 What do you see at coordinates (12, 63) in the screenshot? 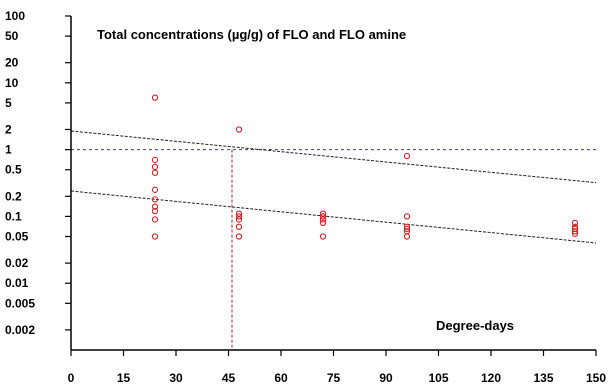
I see `y-tick-label: 20` at bounding box center [12, 63].